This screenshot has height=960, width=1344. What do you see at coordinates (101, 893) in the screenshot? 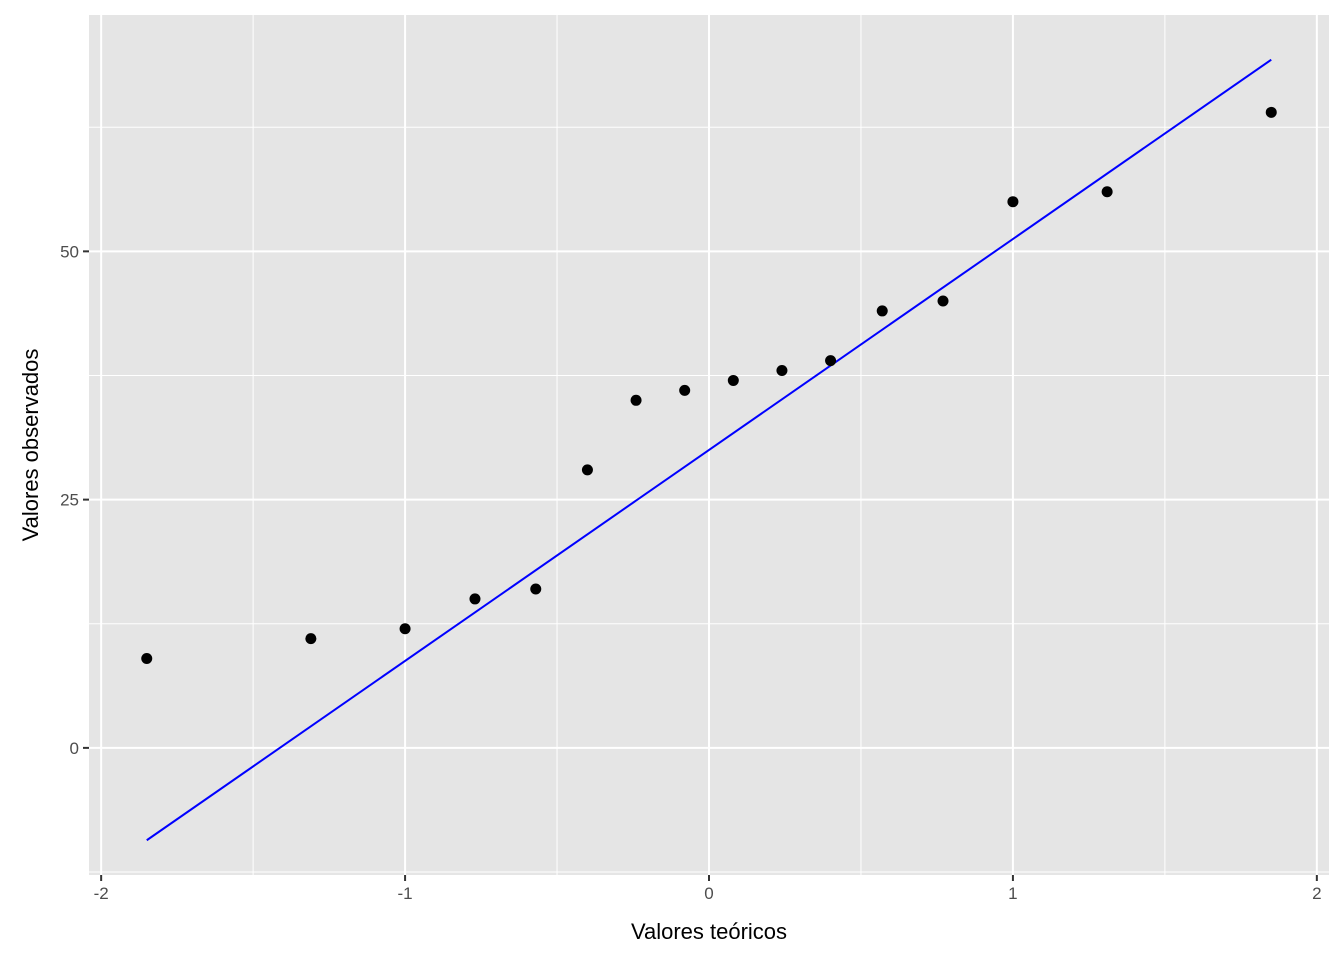
I see `x-tick-label: -2` at bounding box center [101, 893].